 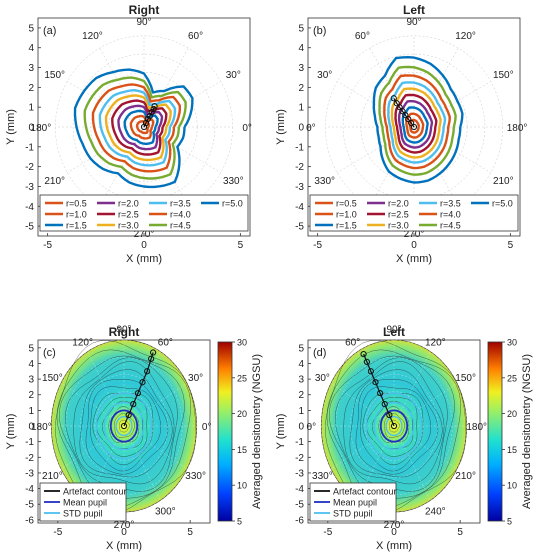 I want to click on legend-label: r=3.5, so click(x=450, y=204).